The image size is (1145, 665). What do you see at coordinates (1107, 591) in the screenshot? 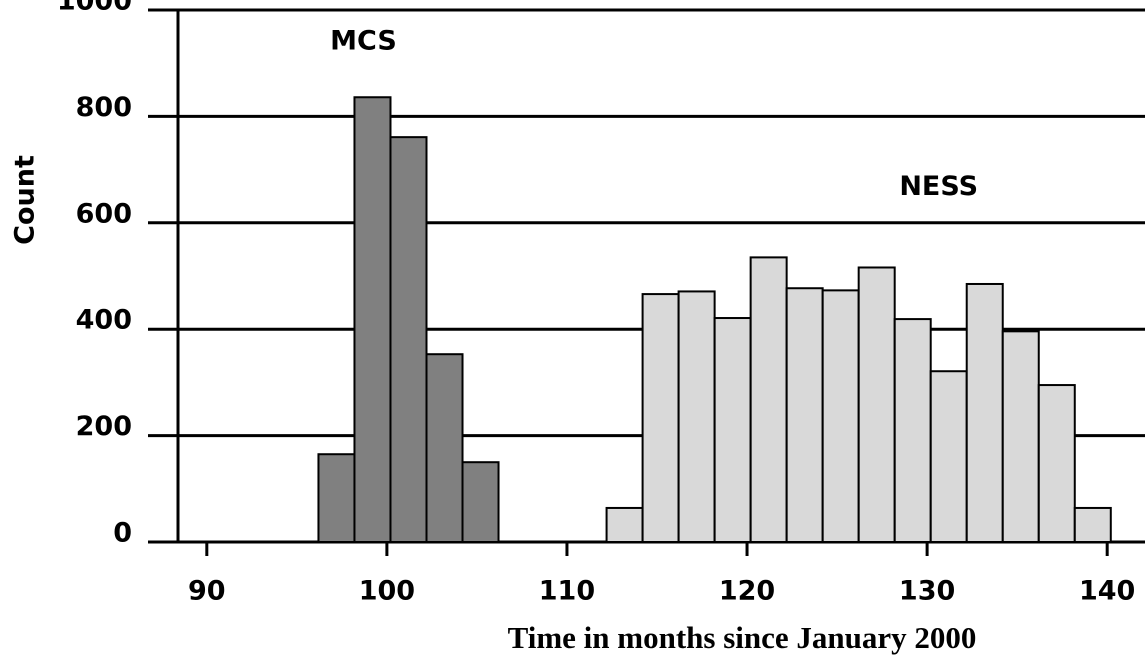
I see `x-tick-label: 140` at bounding box center [1107, 591].